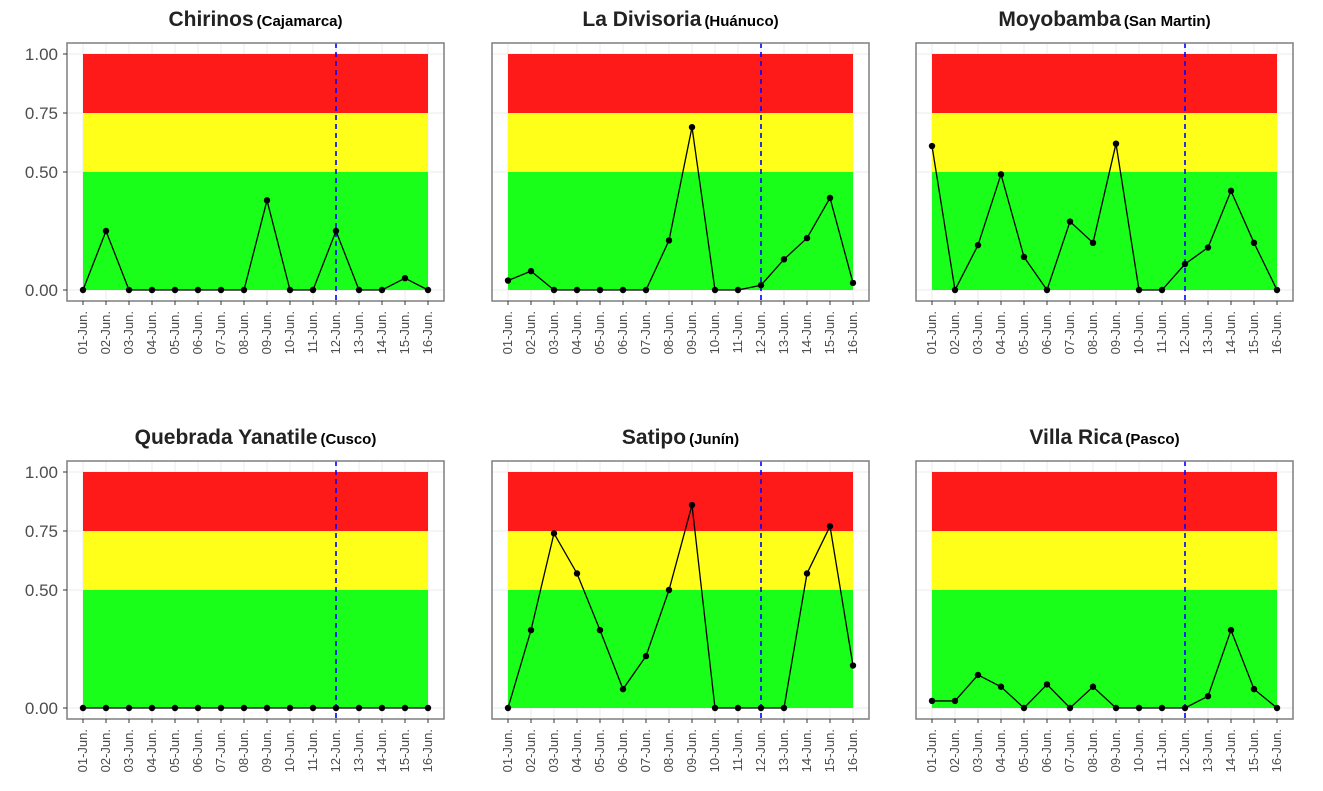 This screenshot has width=1323, height=791. I want to click on panel-title-main: Chirinos, so click(210, 19).